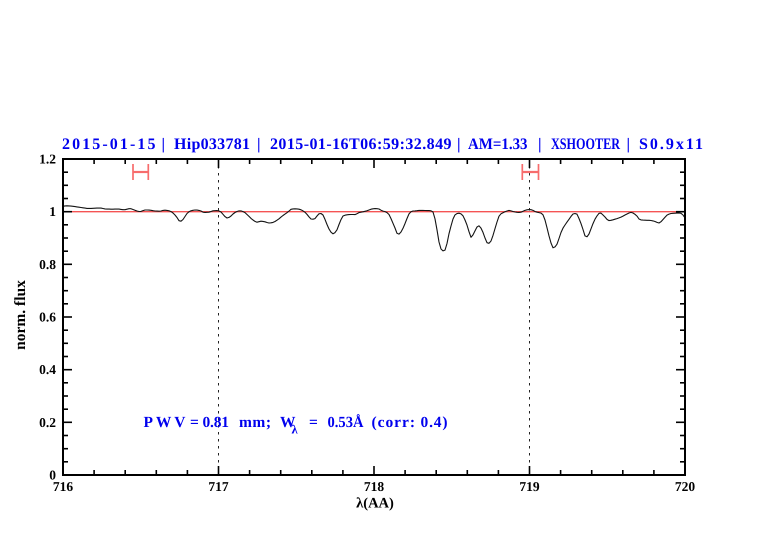  I want to click on svg-text: 716, so click(63, 486).